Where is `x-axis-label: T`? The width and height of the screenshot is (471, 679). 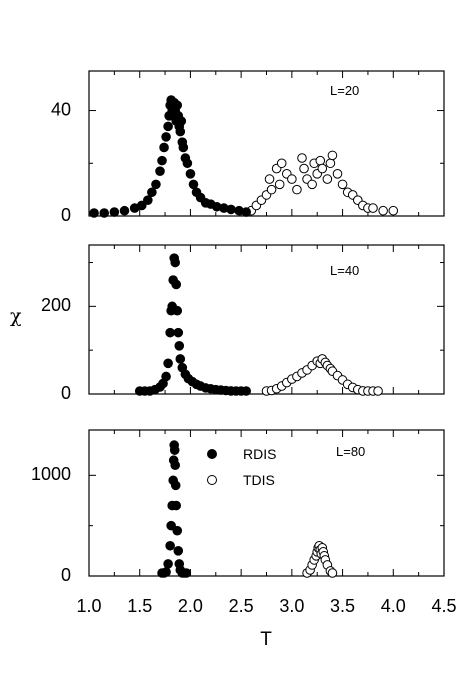
x-axis-label: T is located at coordinates (266, 639).